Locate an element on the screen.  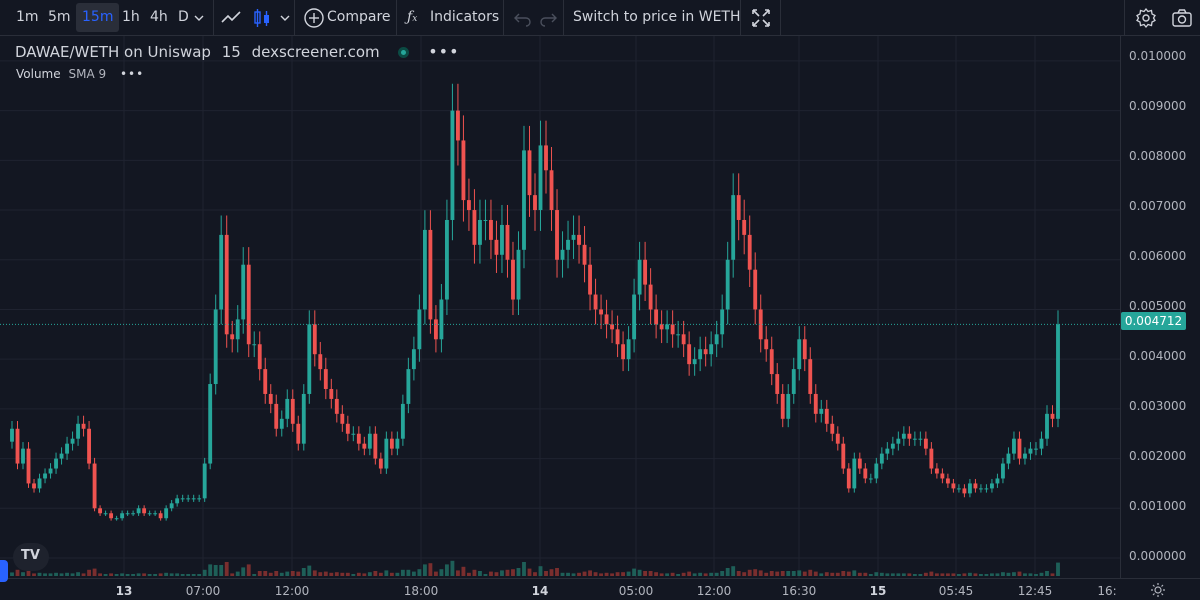
logo-mark-icon: TV is located at coordinates (30, 555).